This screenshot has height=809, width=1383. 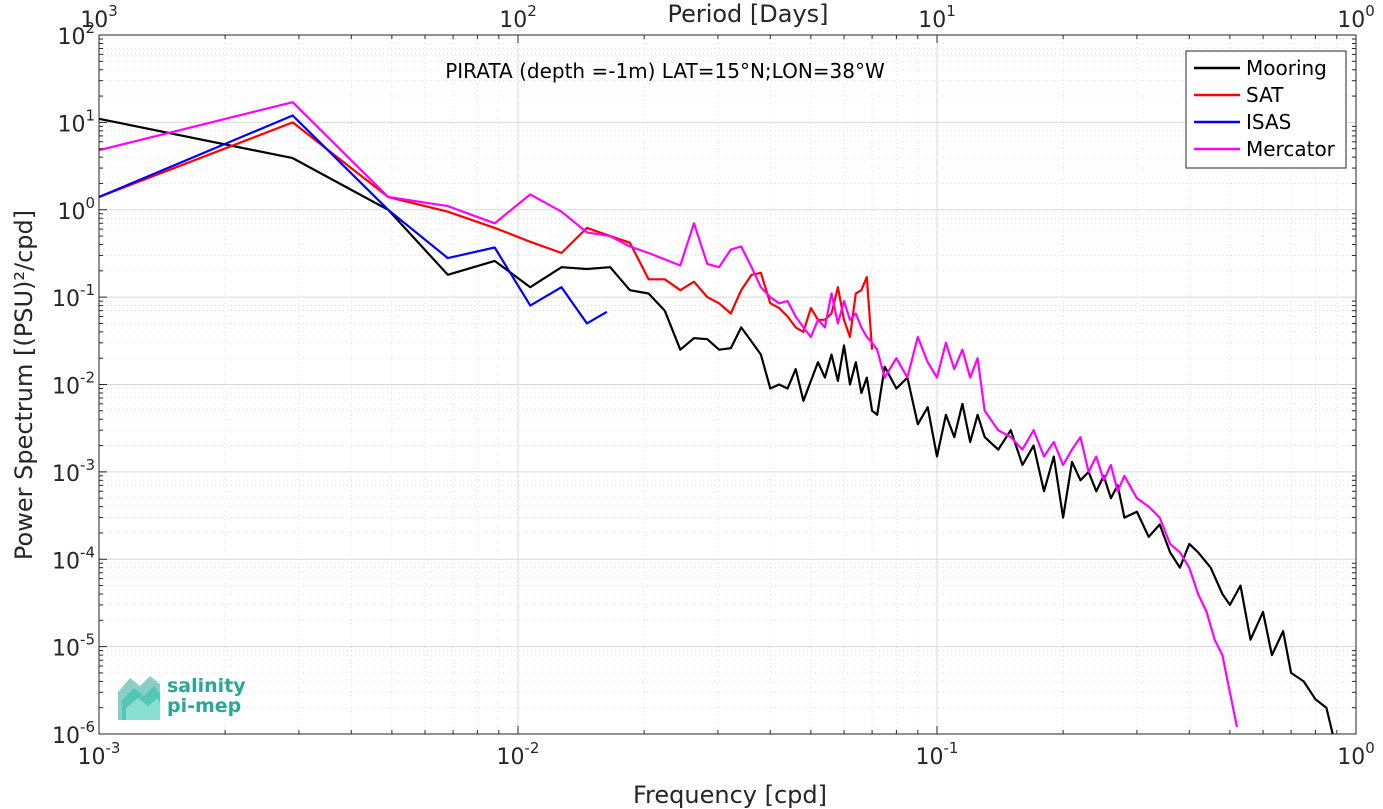 I want to click on x-axis-label: Frequency [cpd], so click(x=730, y=795).